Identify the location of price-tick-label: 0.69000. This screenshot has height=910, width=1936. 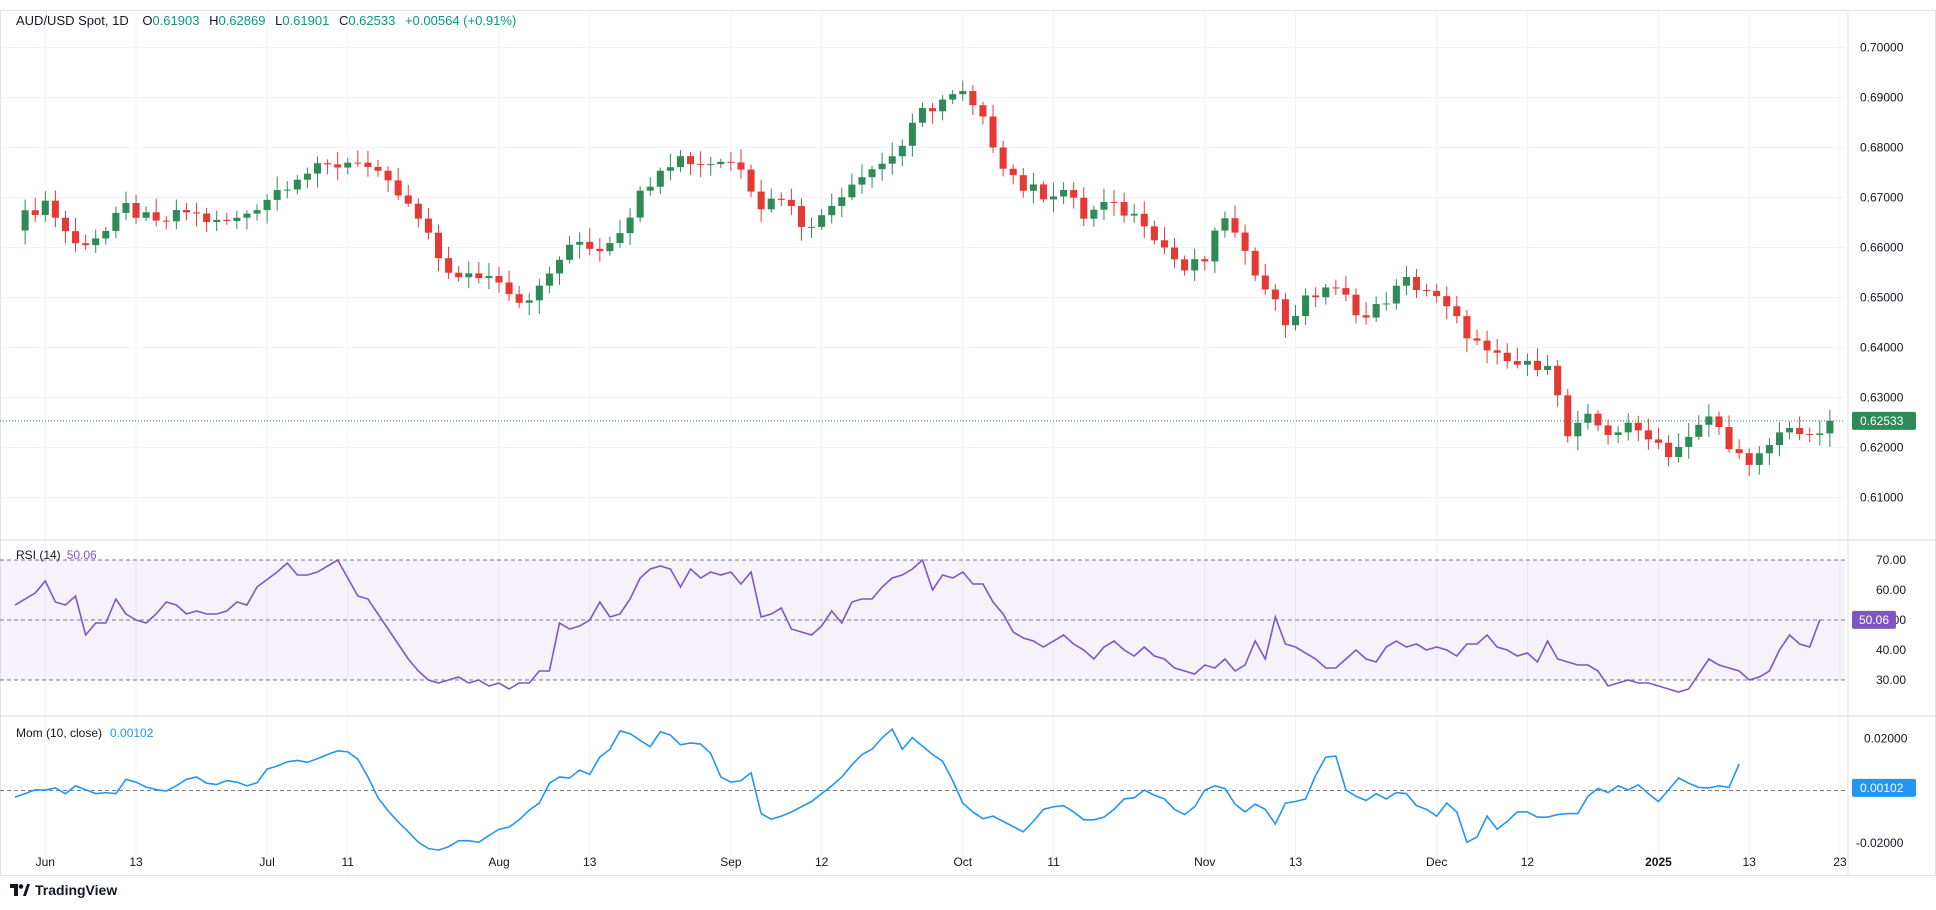
(1882, 98).